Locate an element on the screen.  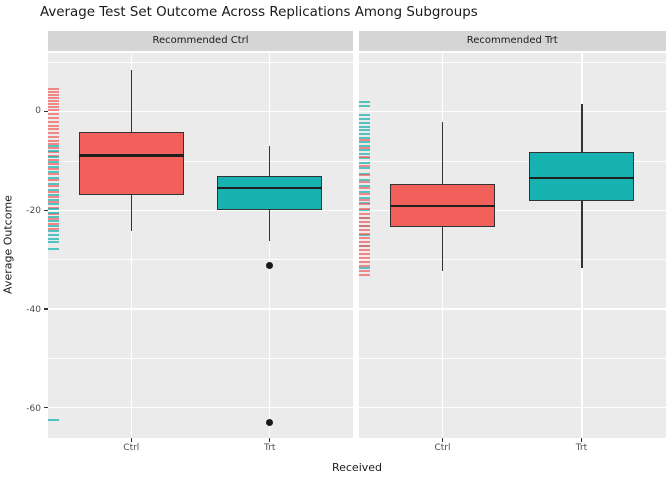
y-tick-label-0: 0 is located at coordinates (38, 111).